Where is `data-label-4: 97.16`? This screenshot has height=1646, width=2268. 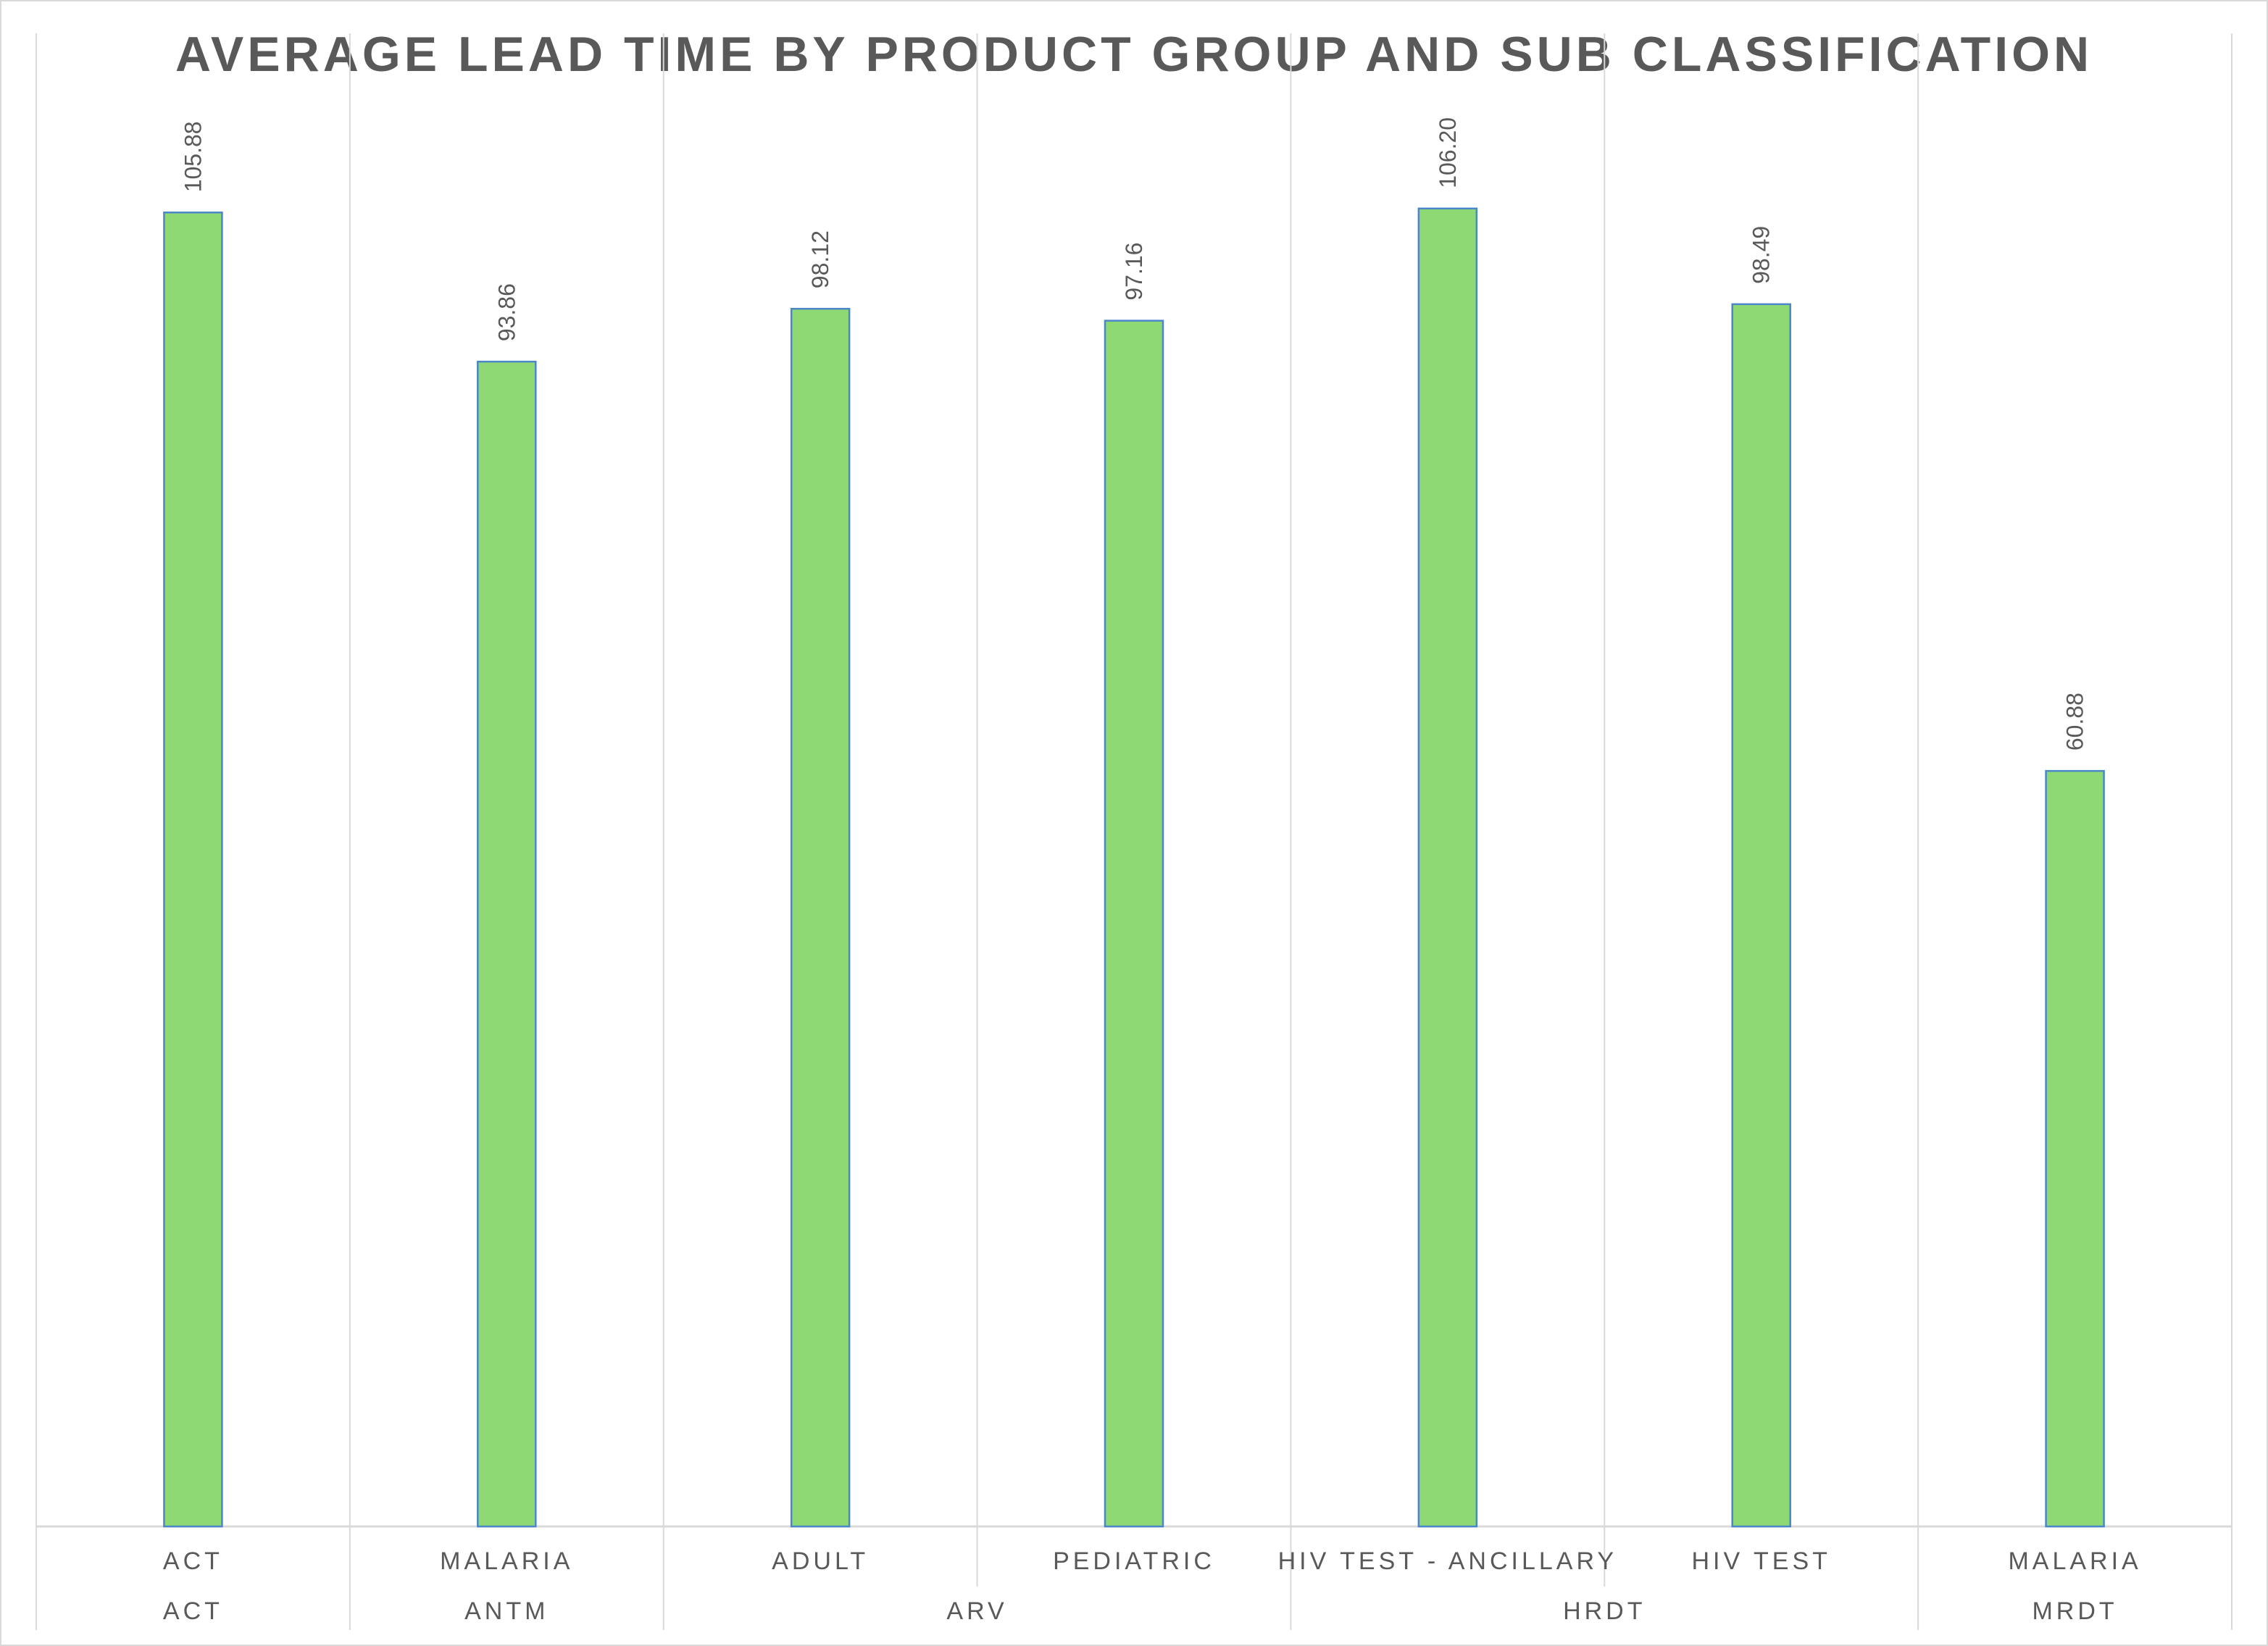
data-label-4: 97.16 is located at coordinates (1134, 272).